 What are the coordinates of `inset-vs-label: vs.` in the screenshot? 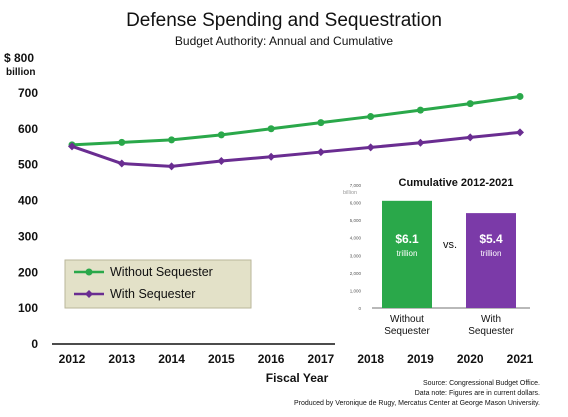 It's located at (450, 245).